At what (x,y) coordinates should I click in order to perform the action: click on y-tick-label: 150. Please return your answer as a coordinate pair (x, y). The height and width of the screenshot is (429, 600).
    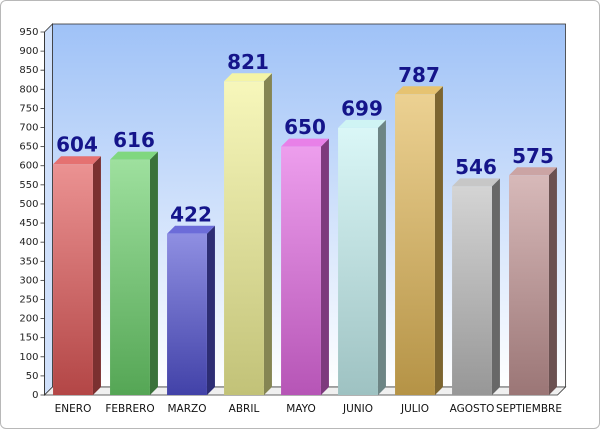
    Looking at the image, I should click on (28, 338).